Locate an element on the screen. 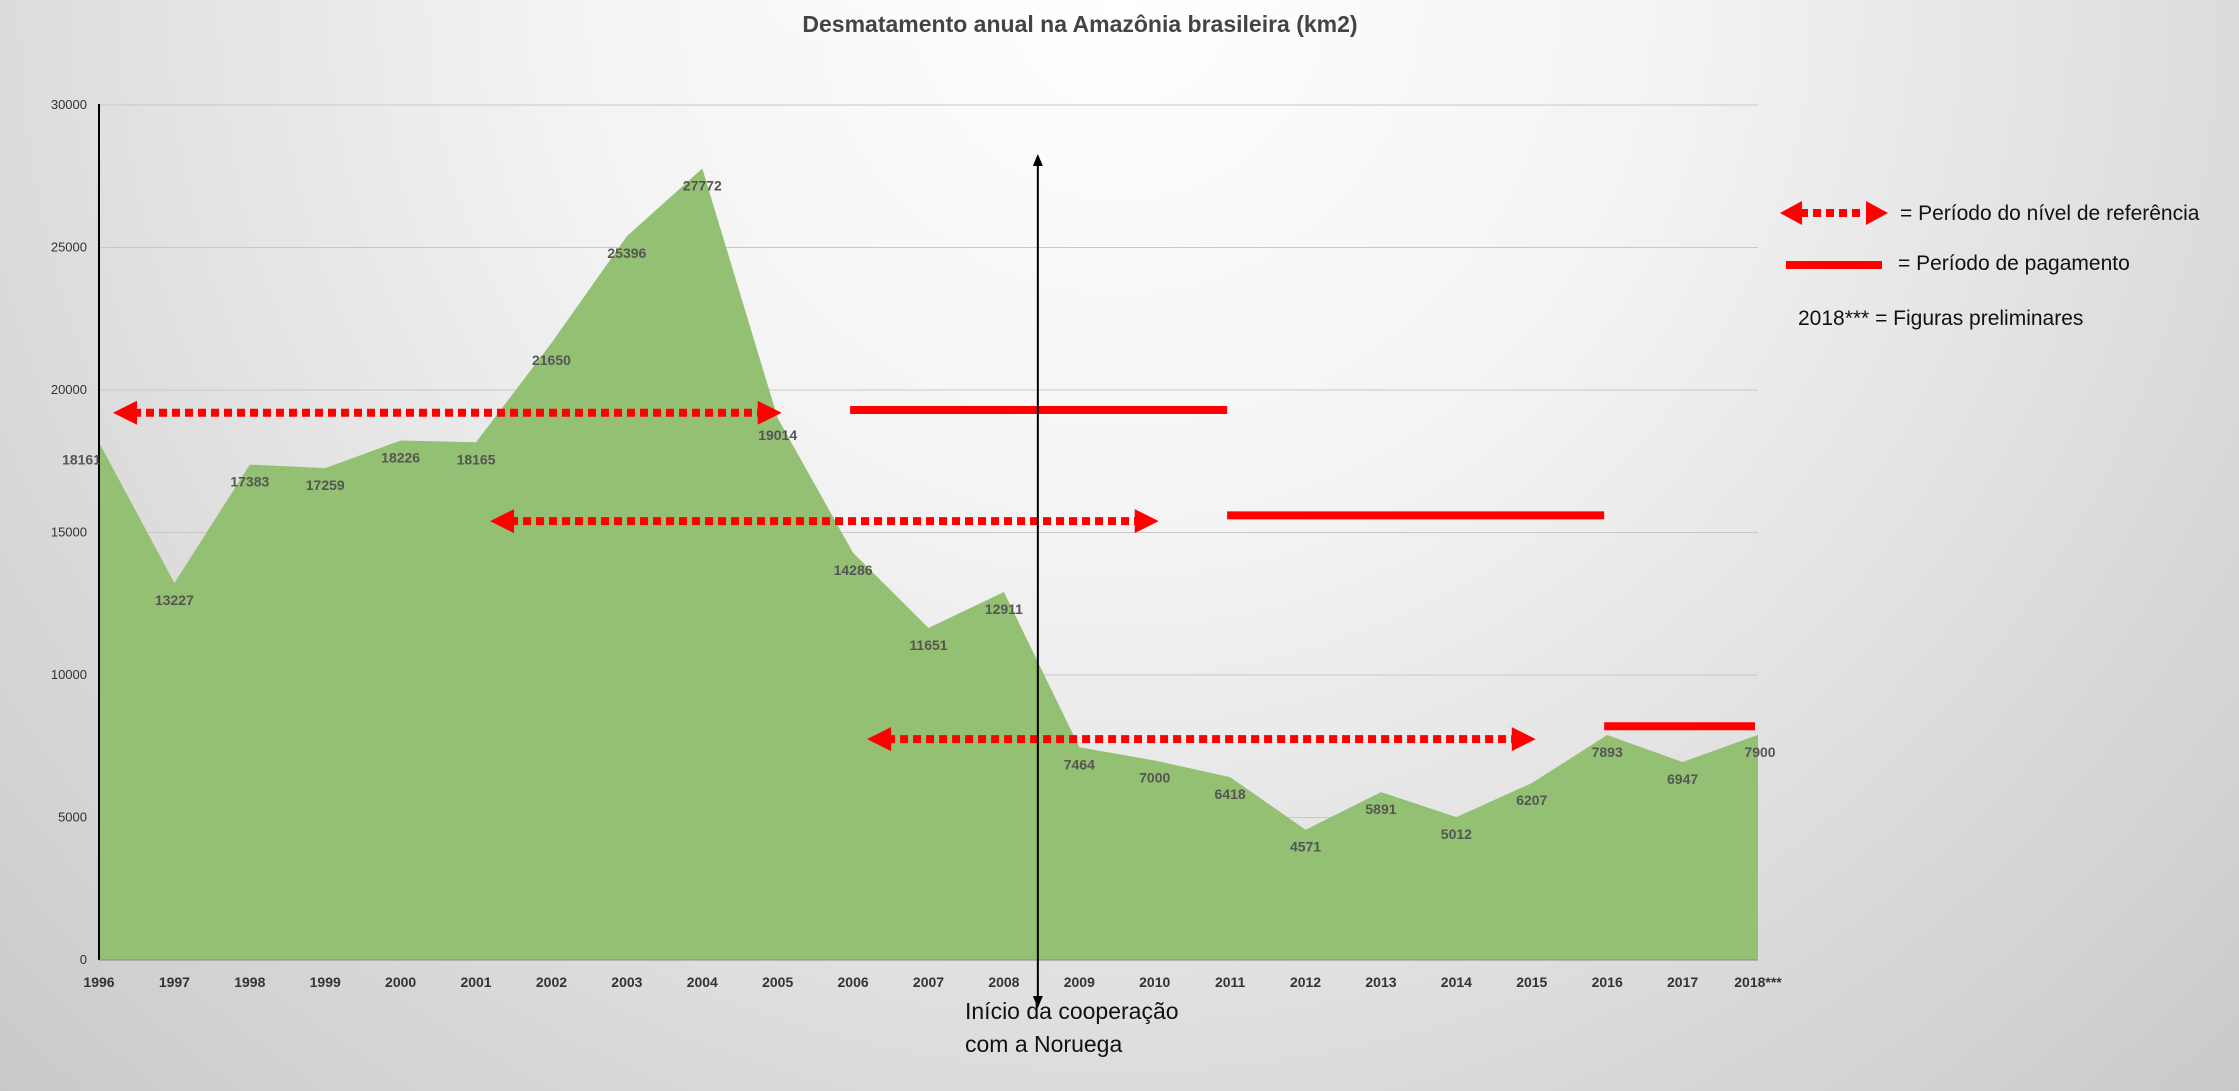 The width and height of the screenshot is (2239, 1091). x-tick-label: 1998 is located at coordinates (249, 982).